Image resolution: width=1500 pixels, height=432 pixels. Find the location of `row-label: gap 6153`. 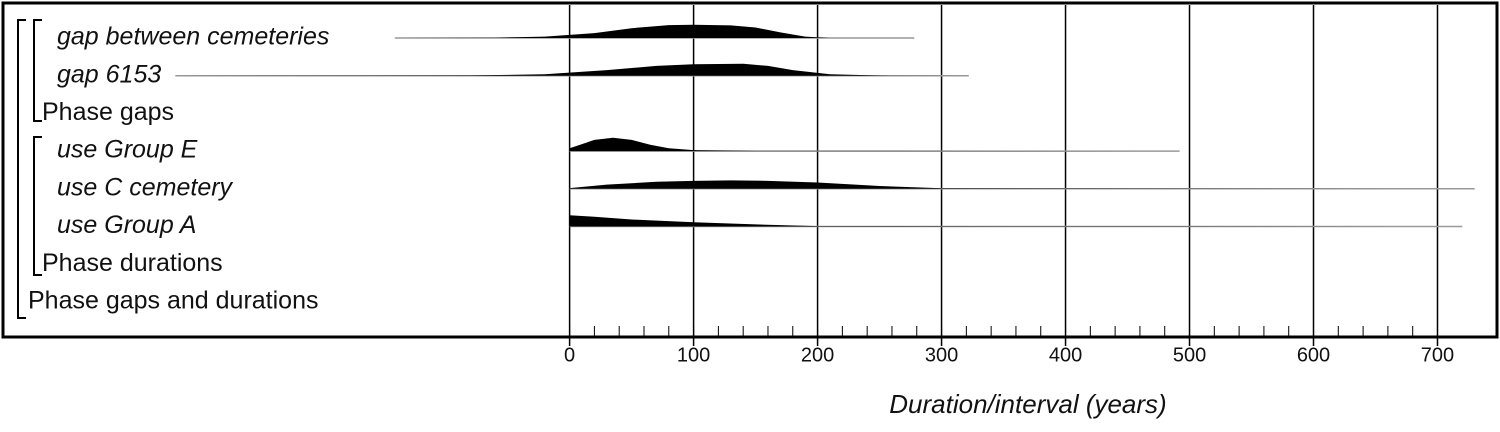

row-label: gap 6153 is located at coordinates (109, 74).